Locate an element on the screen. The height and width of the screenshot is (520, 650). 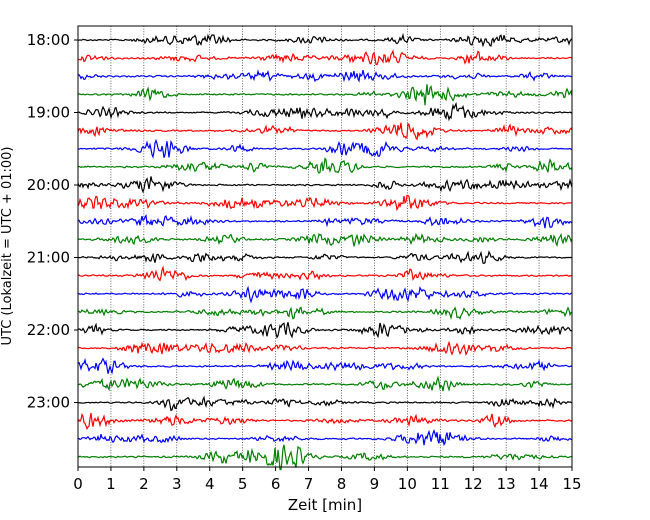
x-tick-label: 1 is located at coordinates (111, 484).